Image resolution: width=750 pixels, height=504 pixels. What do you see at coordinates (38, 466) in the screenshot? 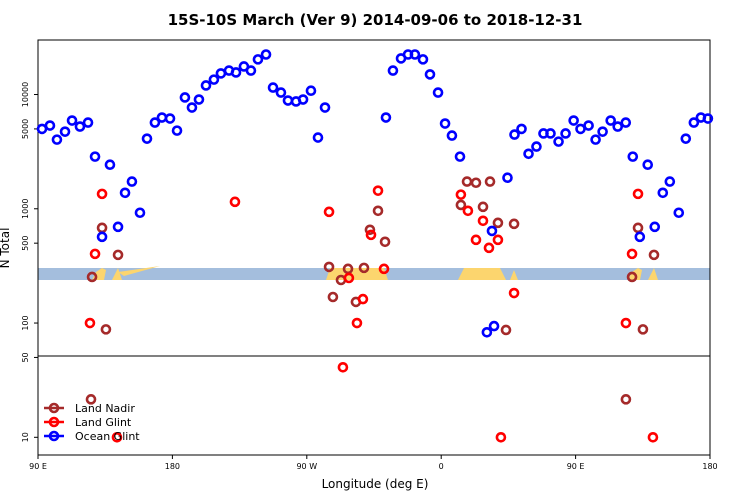
I see `x-tick-label: 90 E` at bounding box center [38, 466].